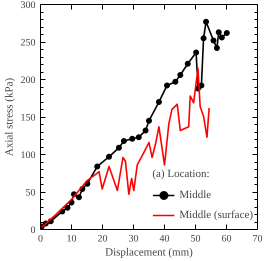 Image resolution: width=265 pixels, height=261 pixels. I want to click on x-tick-label: 40, so click(165, 239).